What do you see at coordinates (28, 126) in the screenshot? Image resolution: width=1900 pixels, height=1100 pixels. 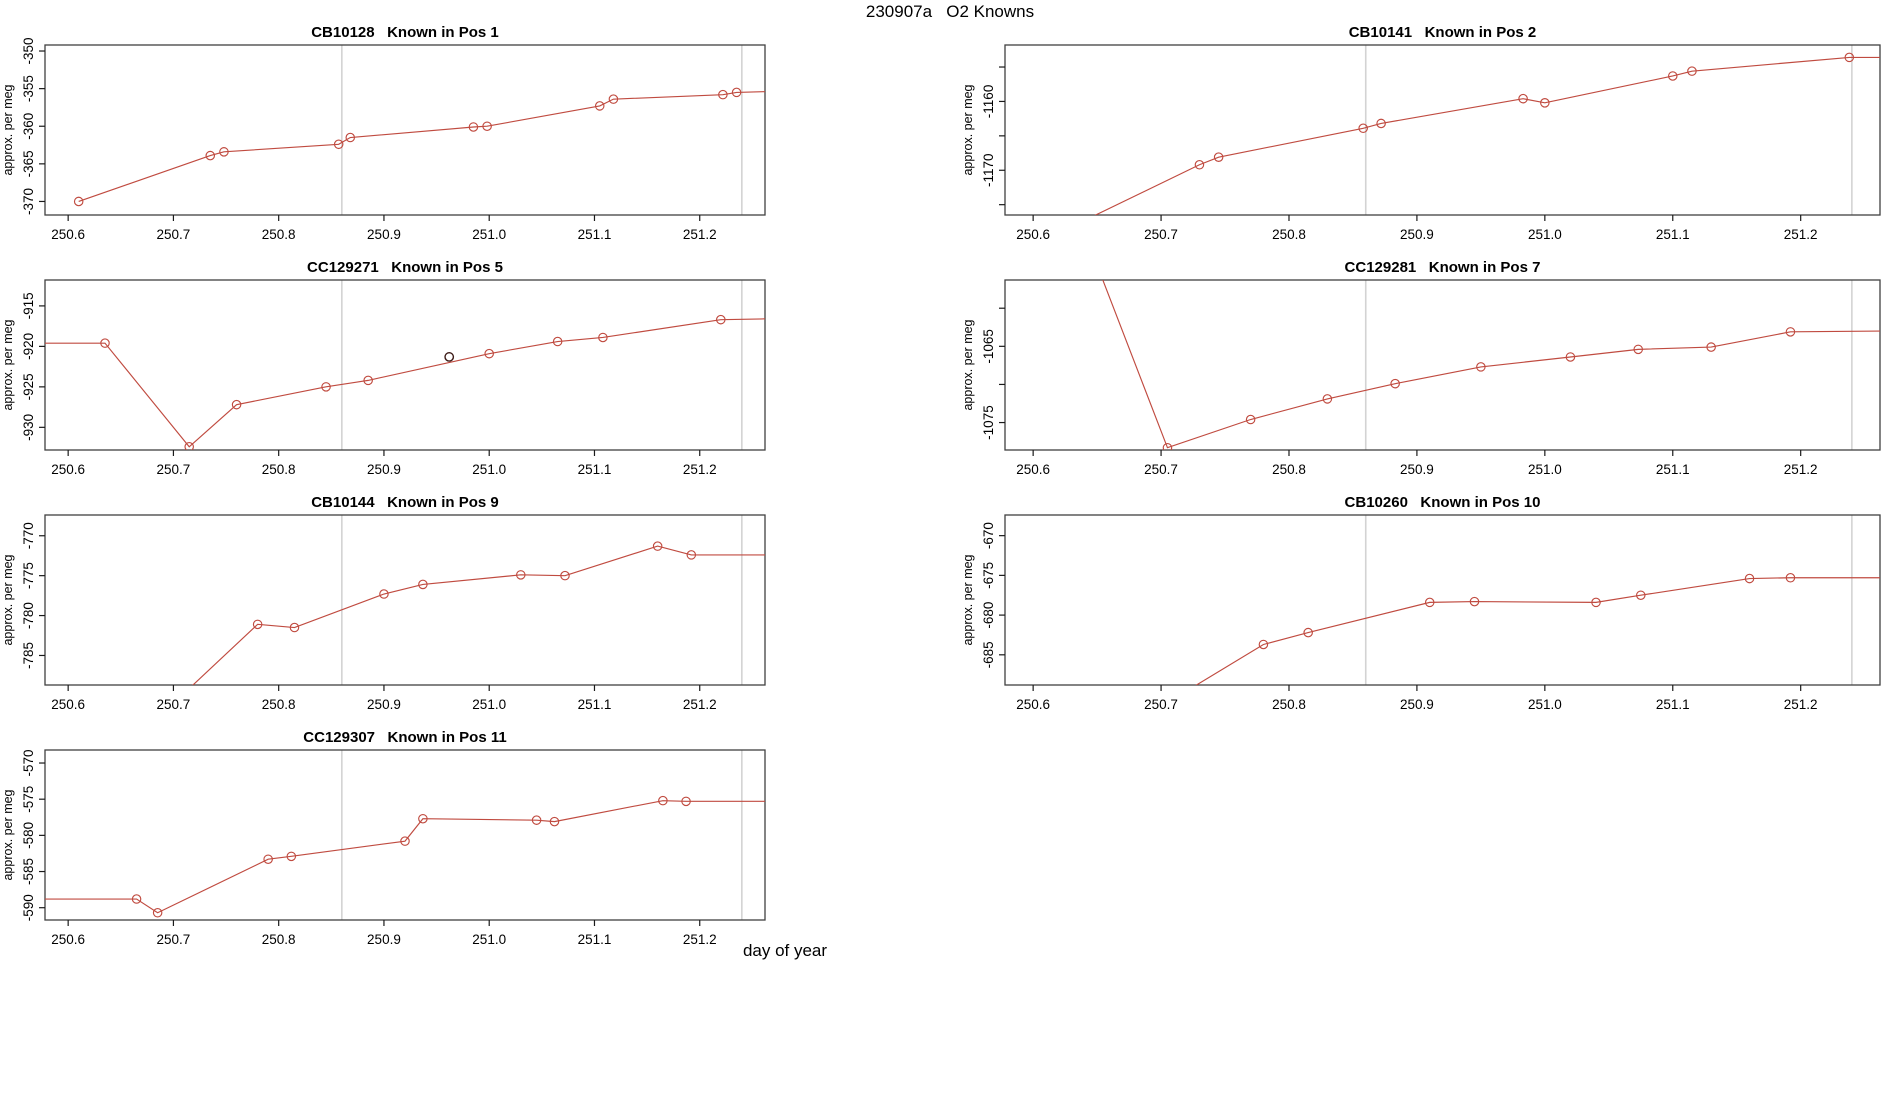 I see `y-tick-label: -360` at bounding box center [28, 126].